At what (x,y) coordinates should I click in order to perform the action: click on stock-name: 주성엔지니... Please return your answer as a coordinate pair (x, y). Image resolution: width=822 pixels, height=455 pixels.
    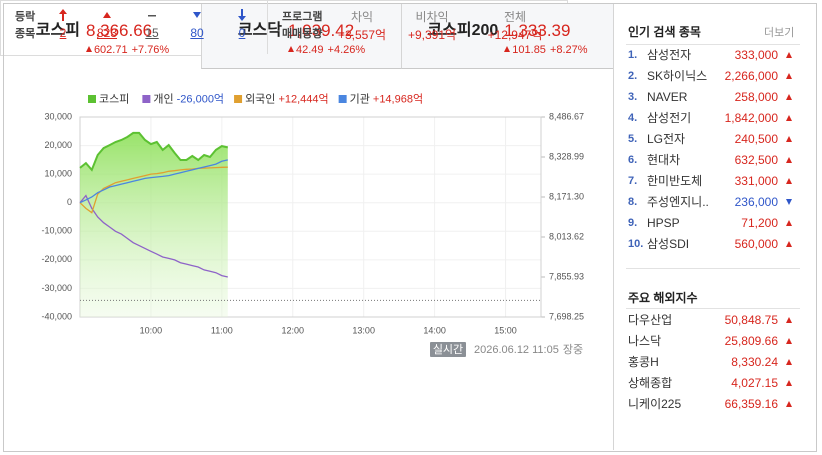
    Looking at the image, I should click on (678, 202).